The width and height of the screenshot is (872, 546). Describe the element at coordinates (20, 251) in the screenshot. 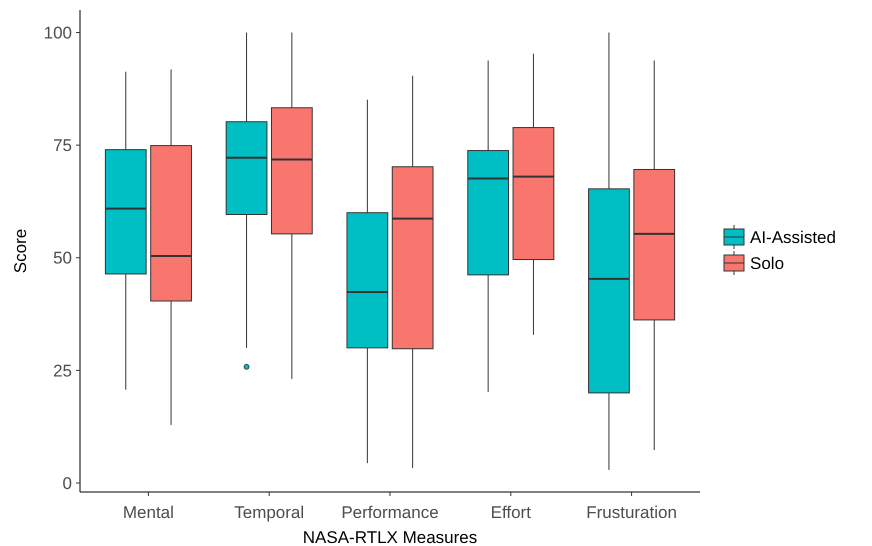

I see `y-axis-title: Score` at that location.